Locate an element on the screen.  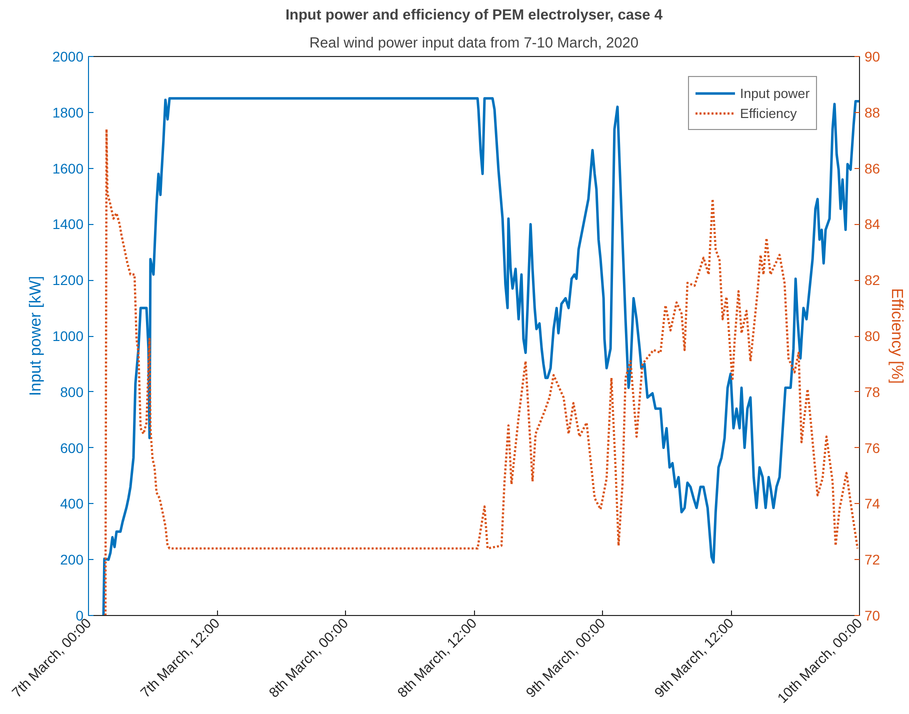
y-tick-label: 1800 is located at coordinates (68, 112).